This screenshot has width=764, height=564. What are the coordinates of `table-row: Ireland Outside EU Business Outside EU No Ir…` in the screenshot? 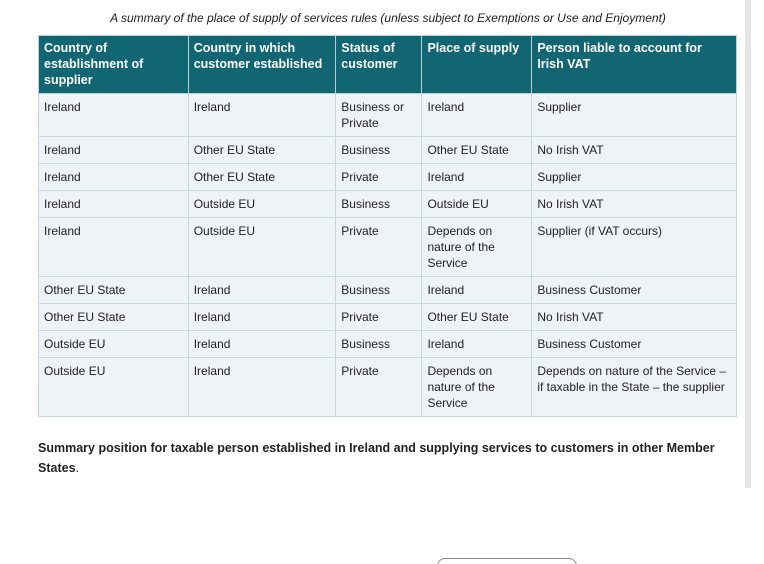 It's located at (387, 204).